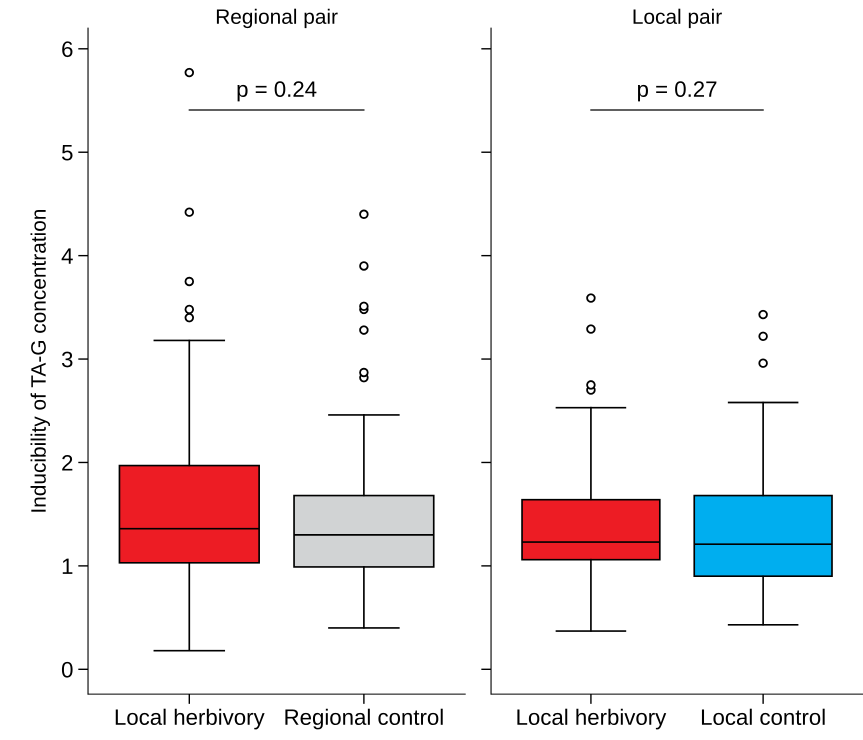  Describe the element at coordinates (67, 463) in the screenshot. I see `y-tick-label: 2` at that location.